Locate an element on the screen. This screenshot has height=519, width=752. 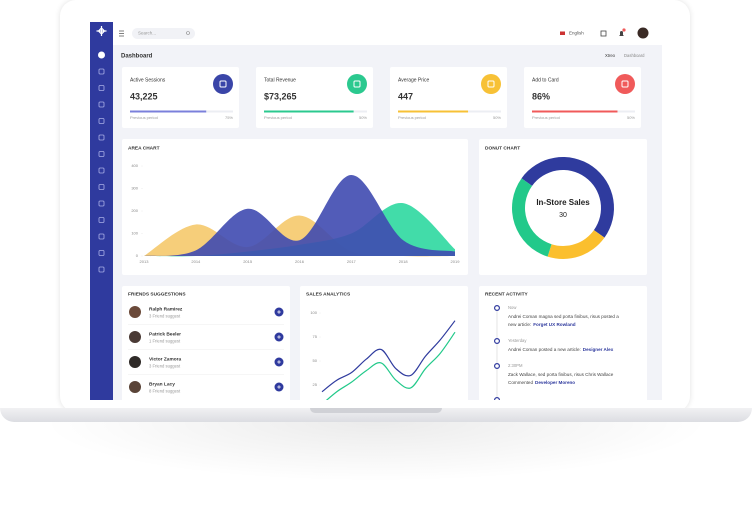
logo is located at coordinates (101, 31).